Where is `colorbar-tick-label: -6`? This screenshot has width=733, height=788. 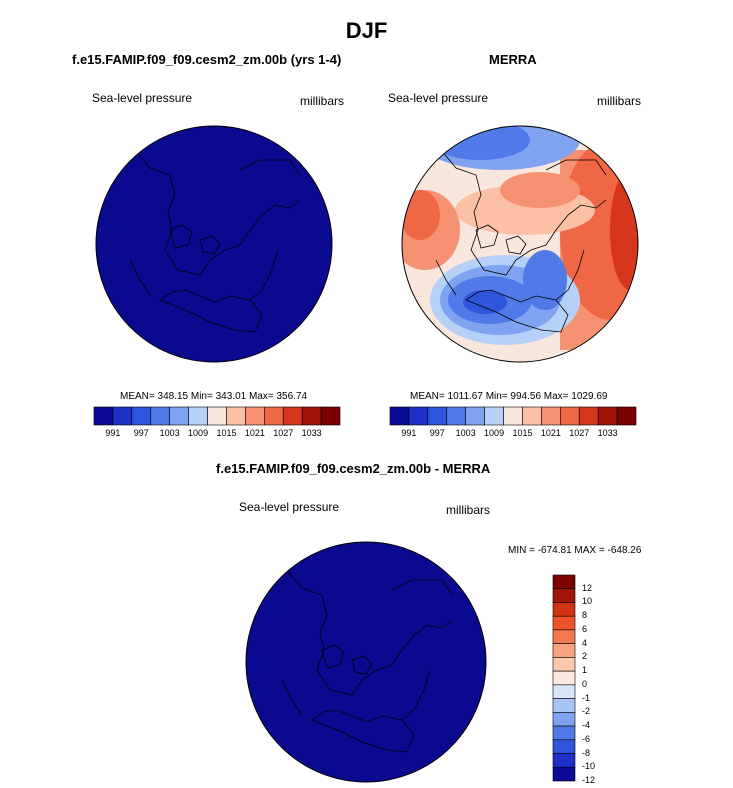 colorbar-tick-label: -6 is located at coordinates (586, 738).